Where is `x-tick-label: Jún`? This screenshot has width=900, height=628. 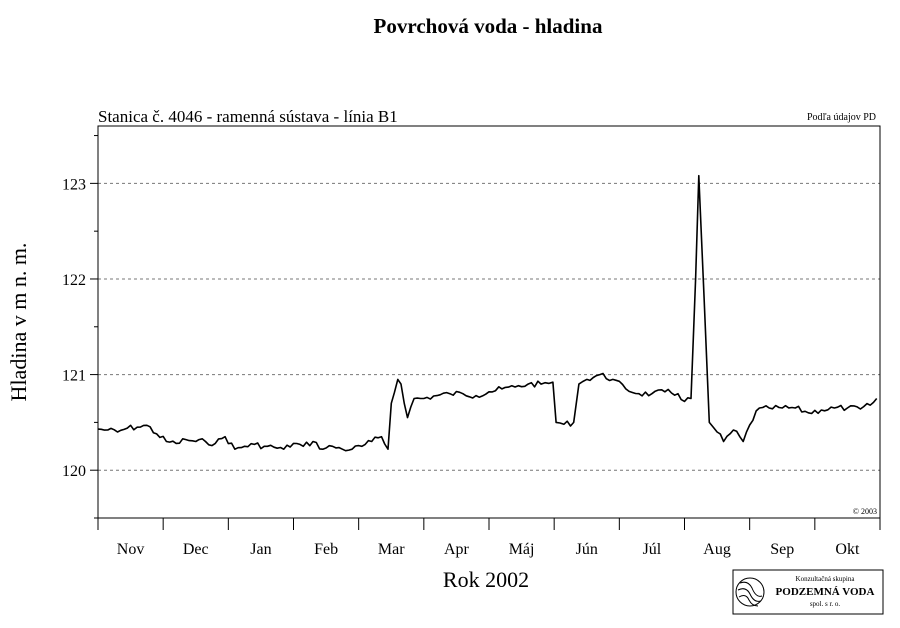
x-tick-label: Jún is located at coordinates (587, 549).